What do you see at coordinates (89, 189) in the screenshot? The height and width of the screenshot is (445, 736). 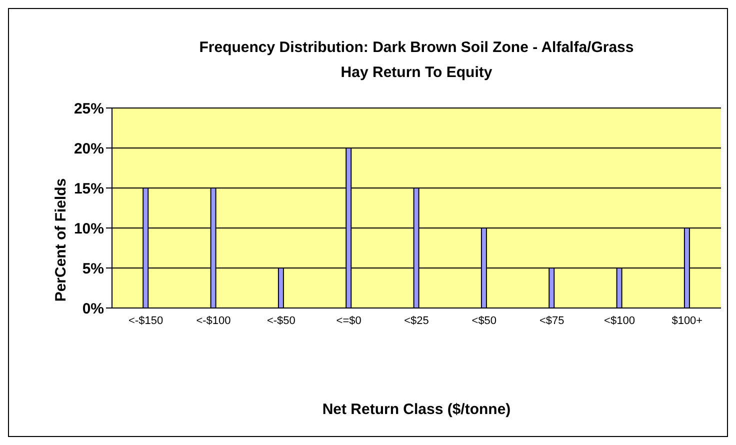 I see `y-tick-label: 15%` at bounding box center [89, 189].